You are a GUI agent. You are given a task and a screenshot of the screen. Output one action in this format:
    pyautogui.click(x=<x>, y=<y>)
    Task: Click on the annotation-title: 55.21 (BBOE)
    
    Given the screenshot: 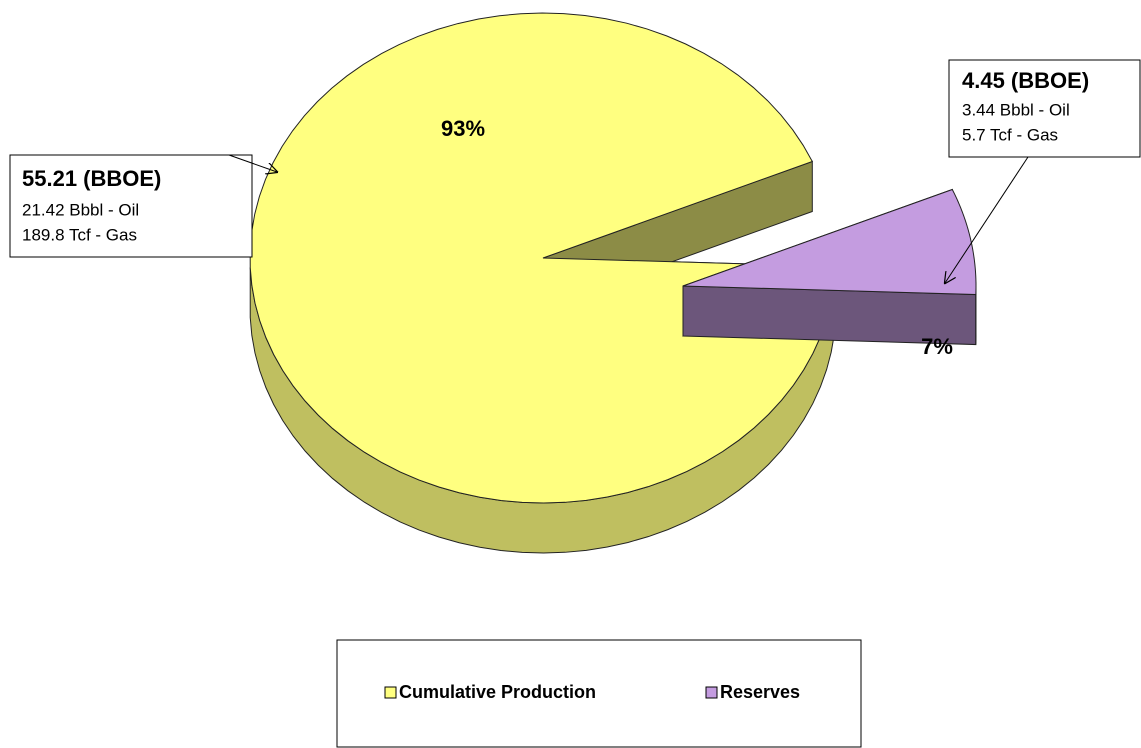 What is the action you would take?
    pyautogui.click(x=91, y=178)
    